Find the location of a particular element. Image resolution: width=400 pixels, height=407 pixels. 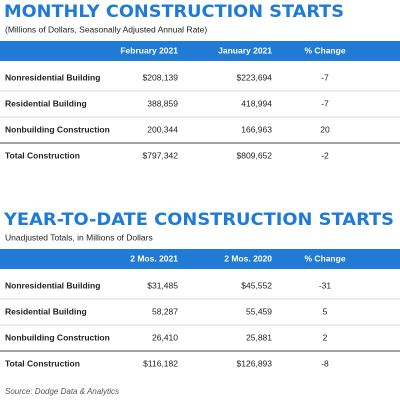

cell: 418,994 is located at coordinates (256, 103).